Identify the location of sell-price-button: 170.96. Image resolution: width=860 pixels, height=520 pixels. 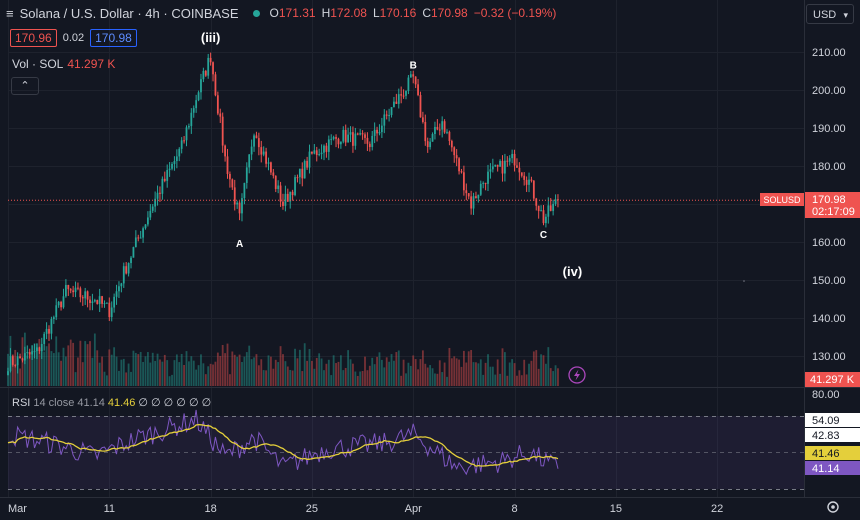
(33, 38).